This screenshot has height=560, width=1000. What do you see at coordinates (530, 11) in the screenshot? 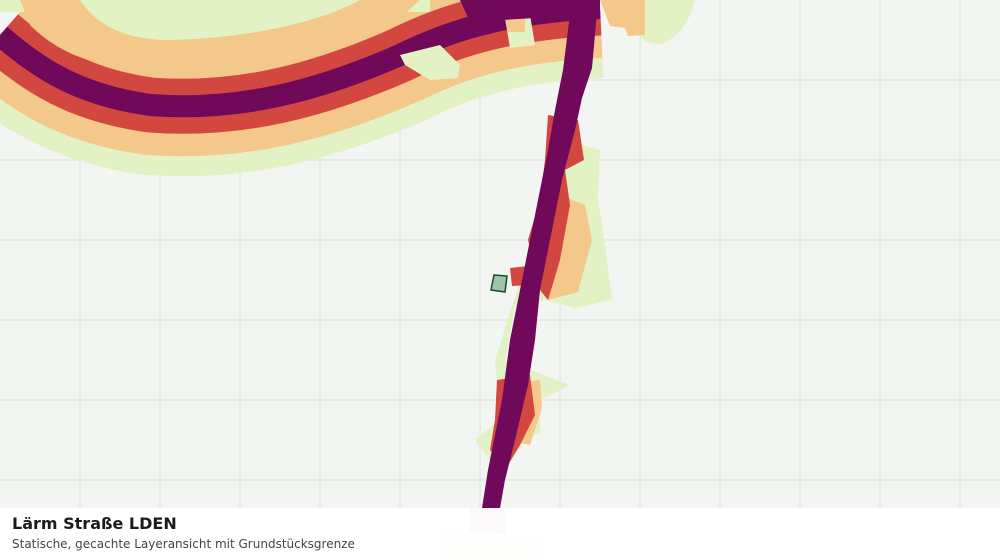
I see `noise-band-4-top` at bounding box center [530, 11].